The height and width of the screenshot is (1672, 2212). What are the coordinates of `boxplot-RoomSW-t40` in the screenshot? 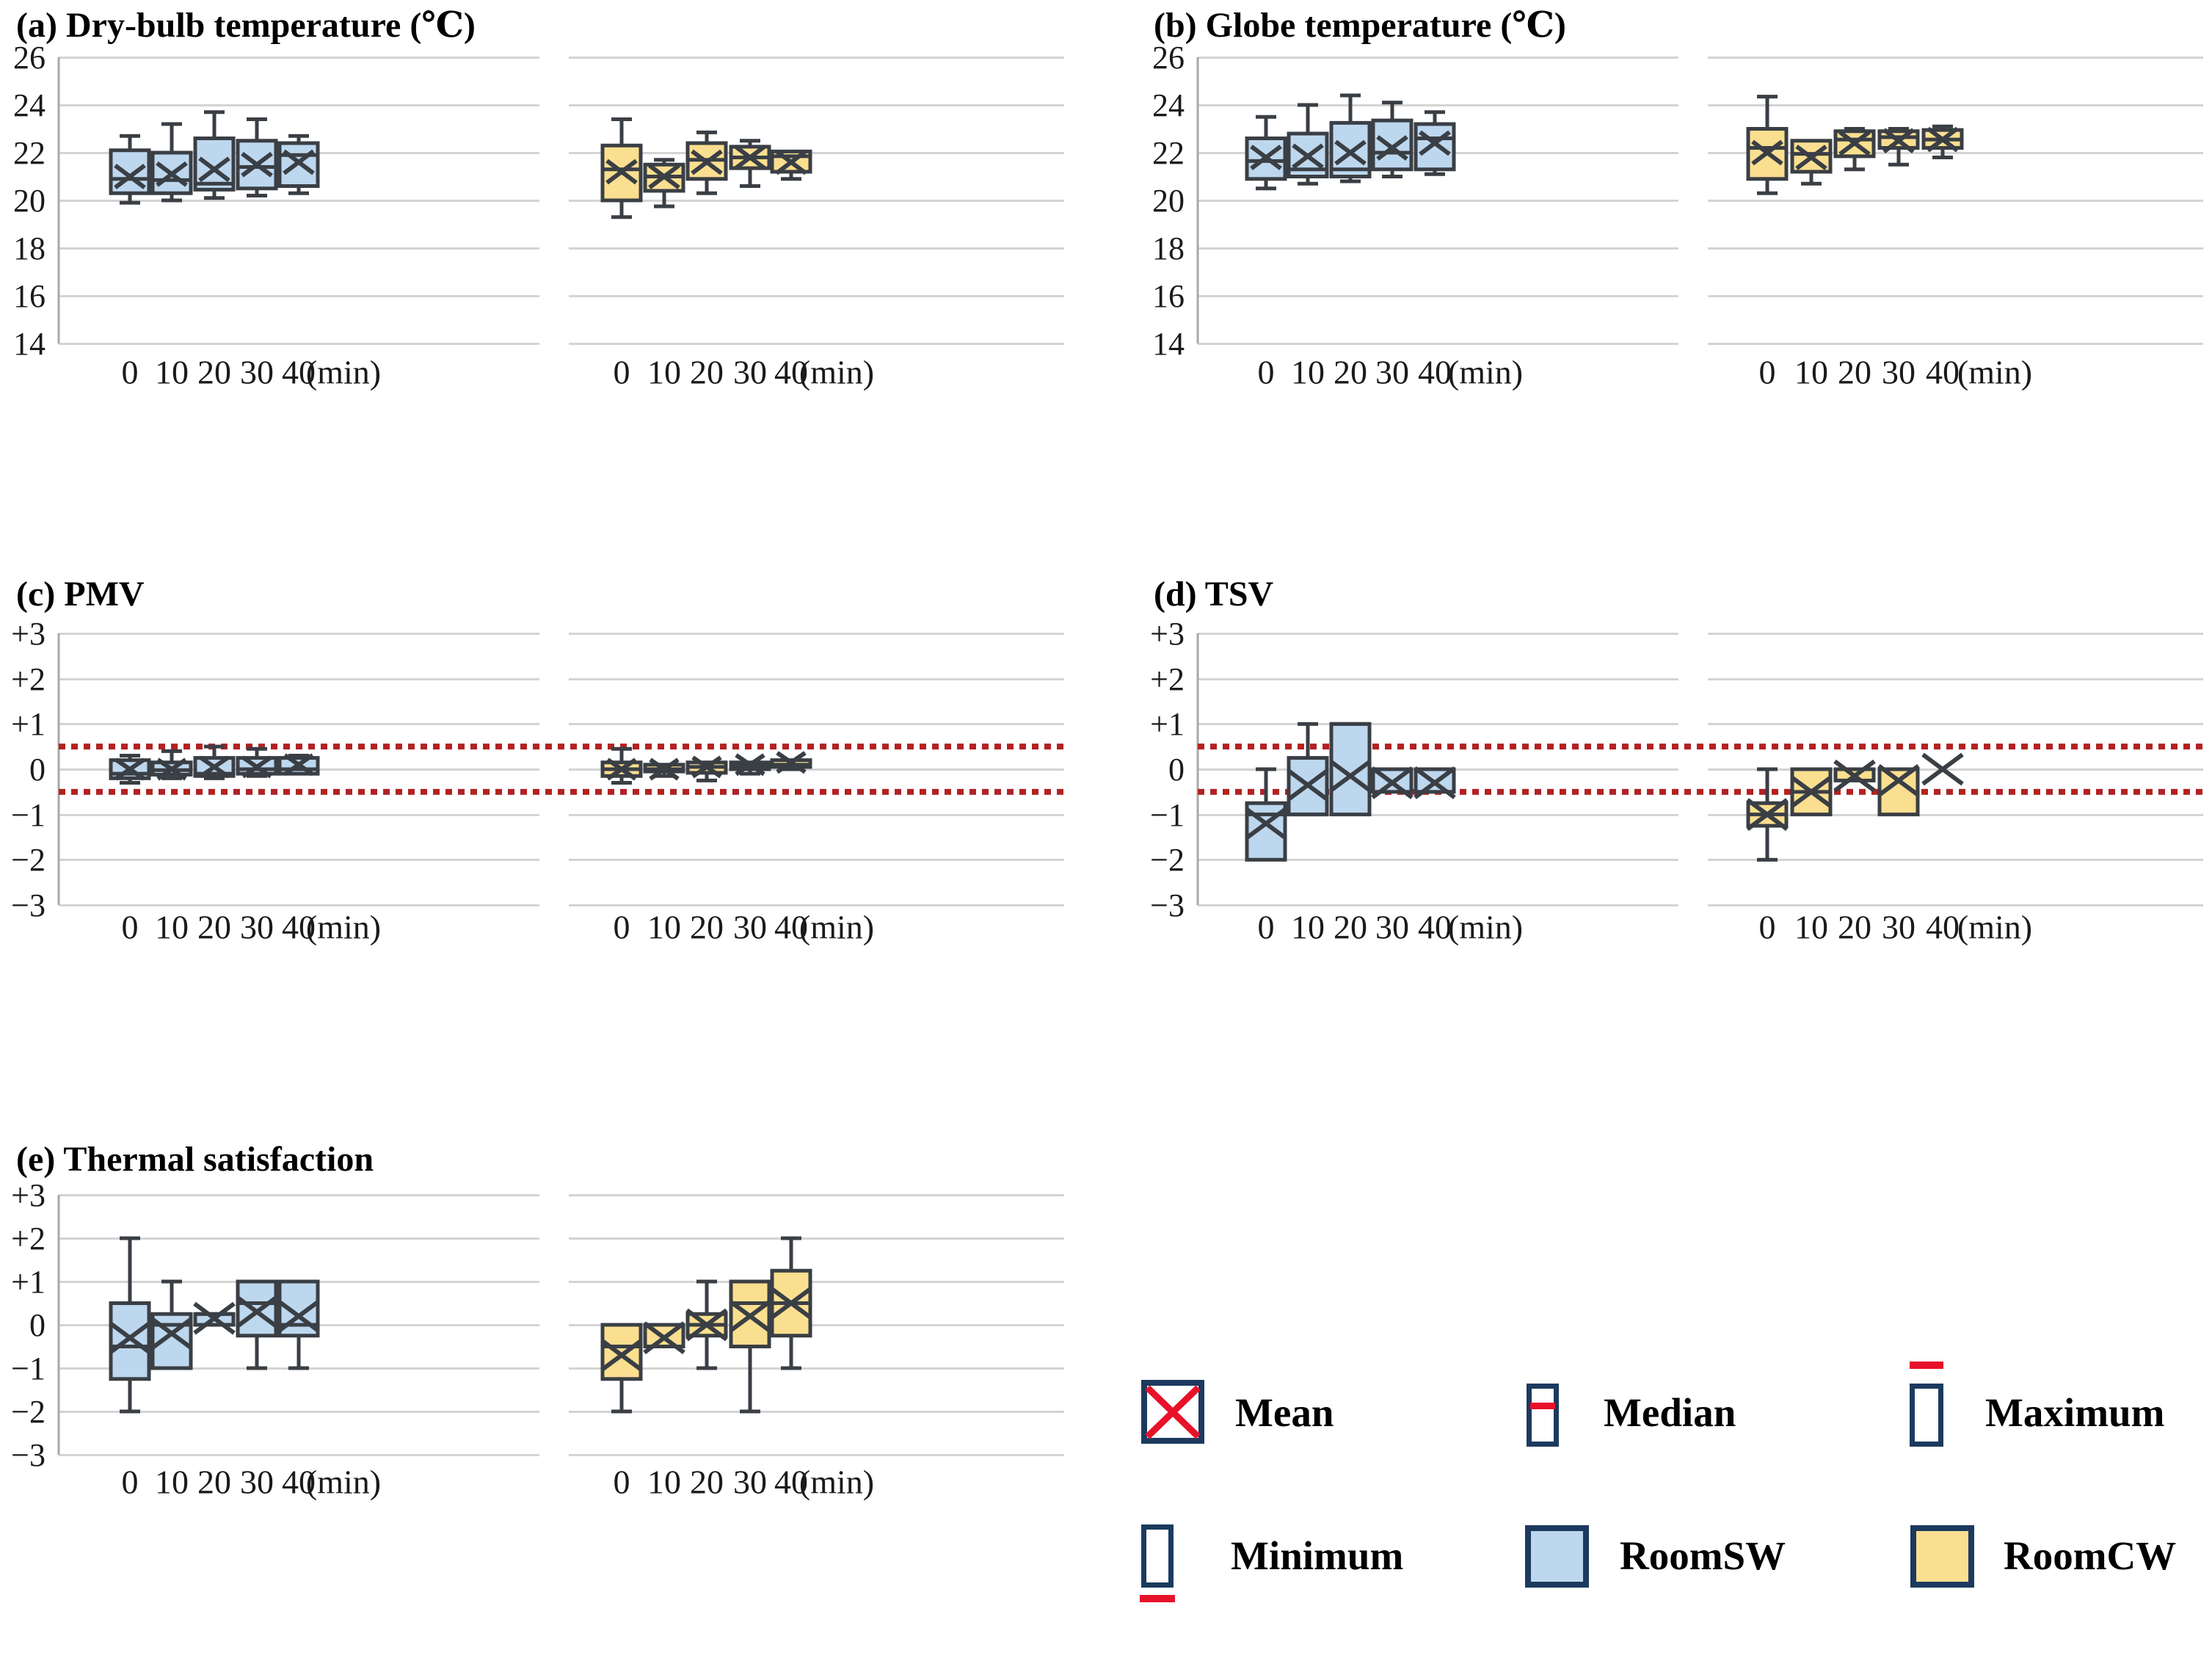 It's located at (298, 165).